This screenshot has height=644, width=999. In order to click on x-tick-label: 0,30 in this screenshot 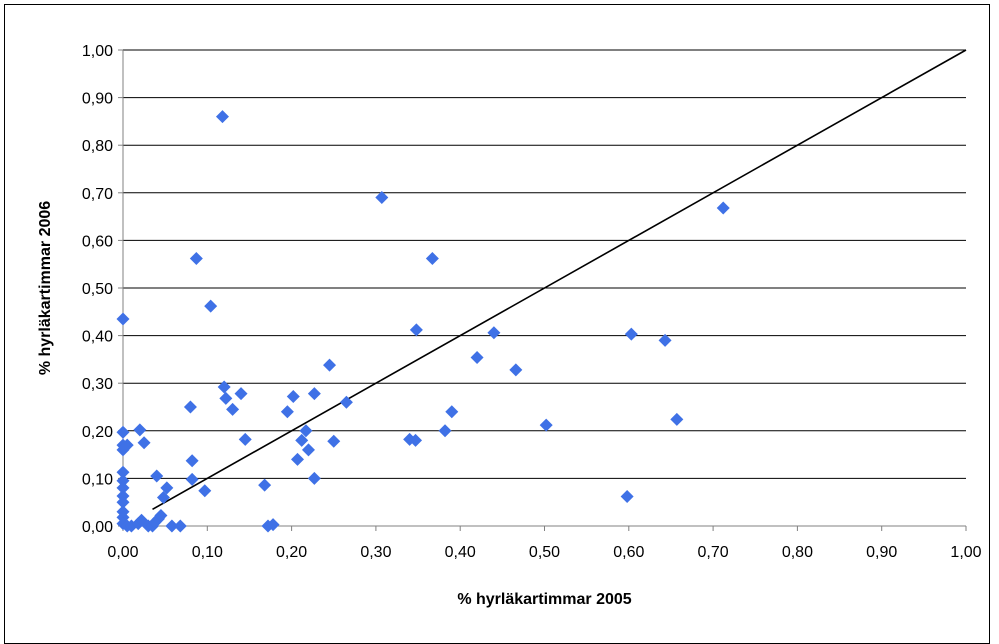, I will do `click(375, 552)`.